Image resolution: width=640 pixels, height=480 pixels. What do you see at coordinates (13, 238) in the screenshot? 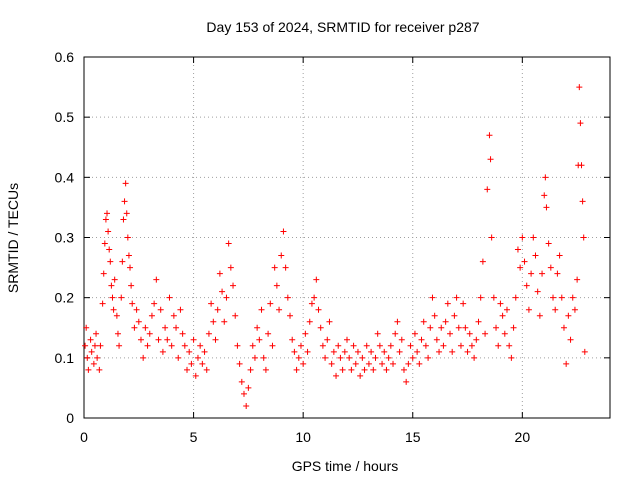
I see `y-axis-label: SRMTID / TECUs` at bounding box center [13, 238].